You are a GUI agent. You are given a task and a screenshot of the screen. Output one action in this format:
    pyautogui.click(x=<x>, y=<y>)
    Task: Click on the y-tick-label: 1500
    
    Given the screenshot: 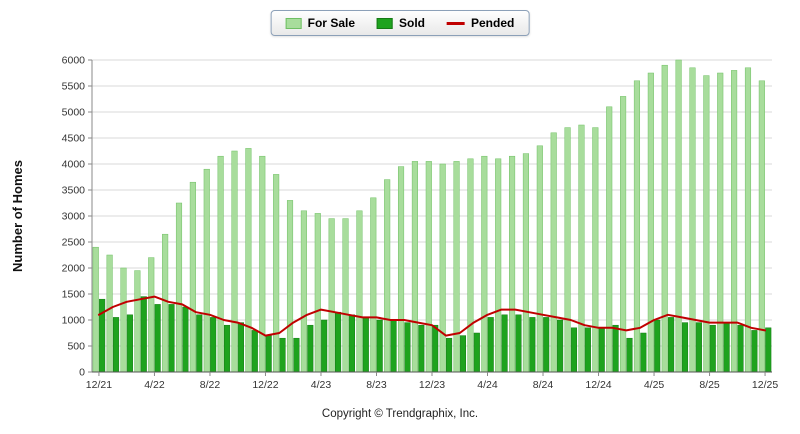 What is the action you would take?
    pyautogui.click(x=74, y=295)
    